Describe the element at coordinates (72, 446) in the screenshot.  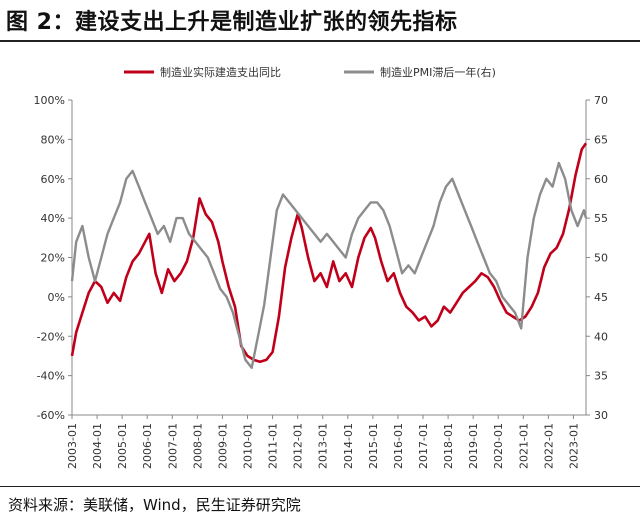
I see `x-axis-tick-label: 2003-01` at that location.